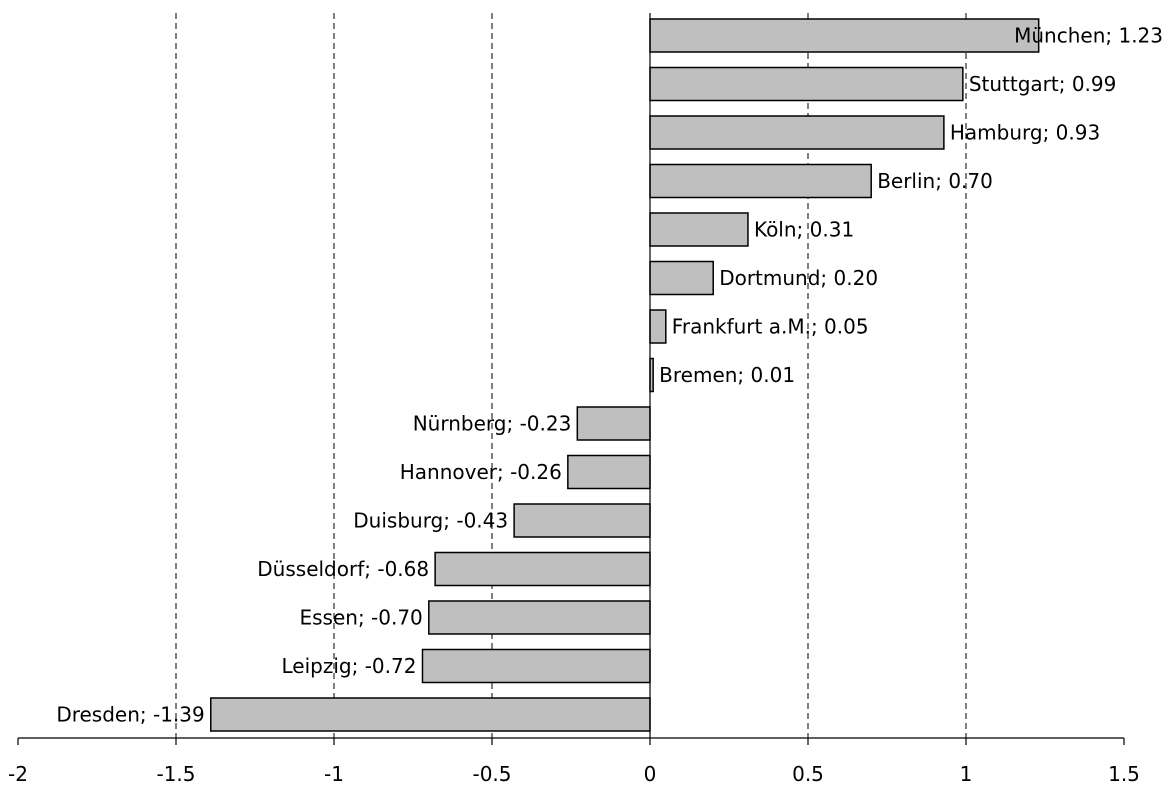 This screenshot has width=1168, height=787. What do you see at coordinates (360, 618) in the screenshot?
I see `bar-label: Essen; -0.70` at bounding box center [360, 618].